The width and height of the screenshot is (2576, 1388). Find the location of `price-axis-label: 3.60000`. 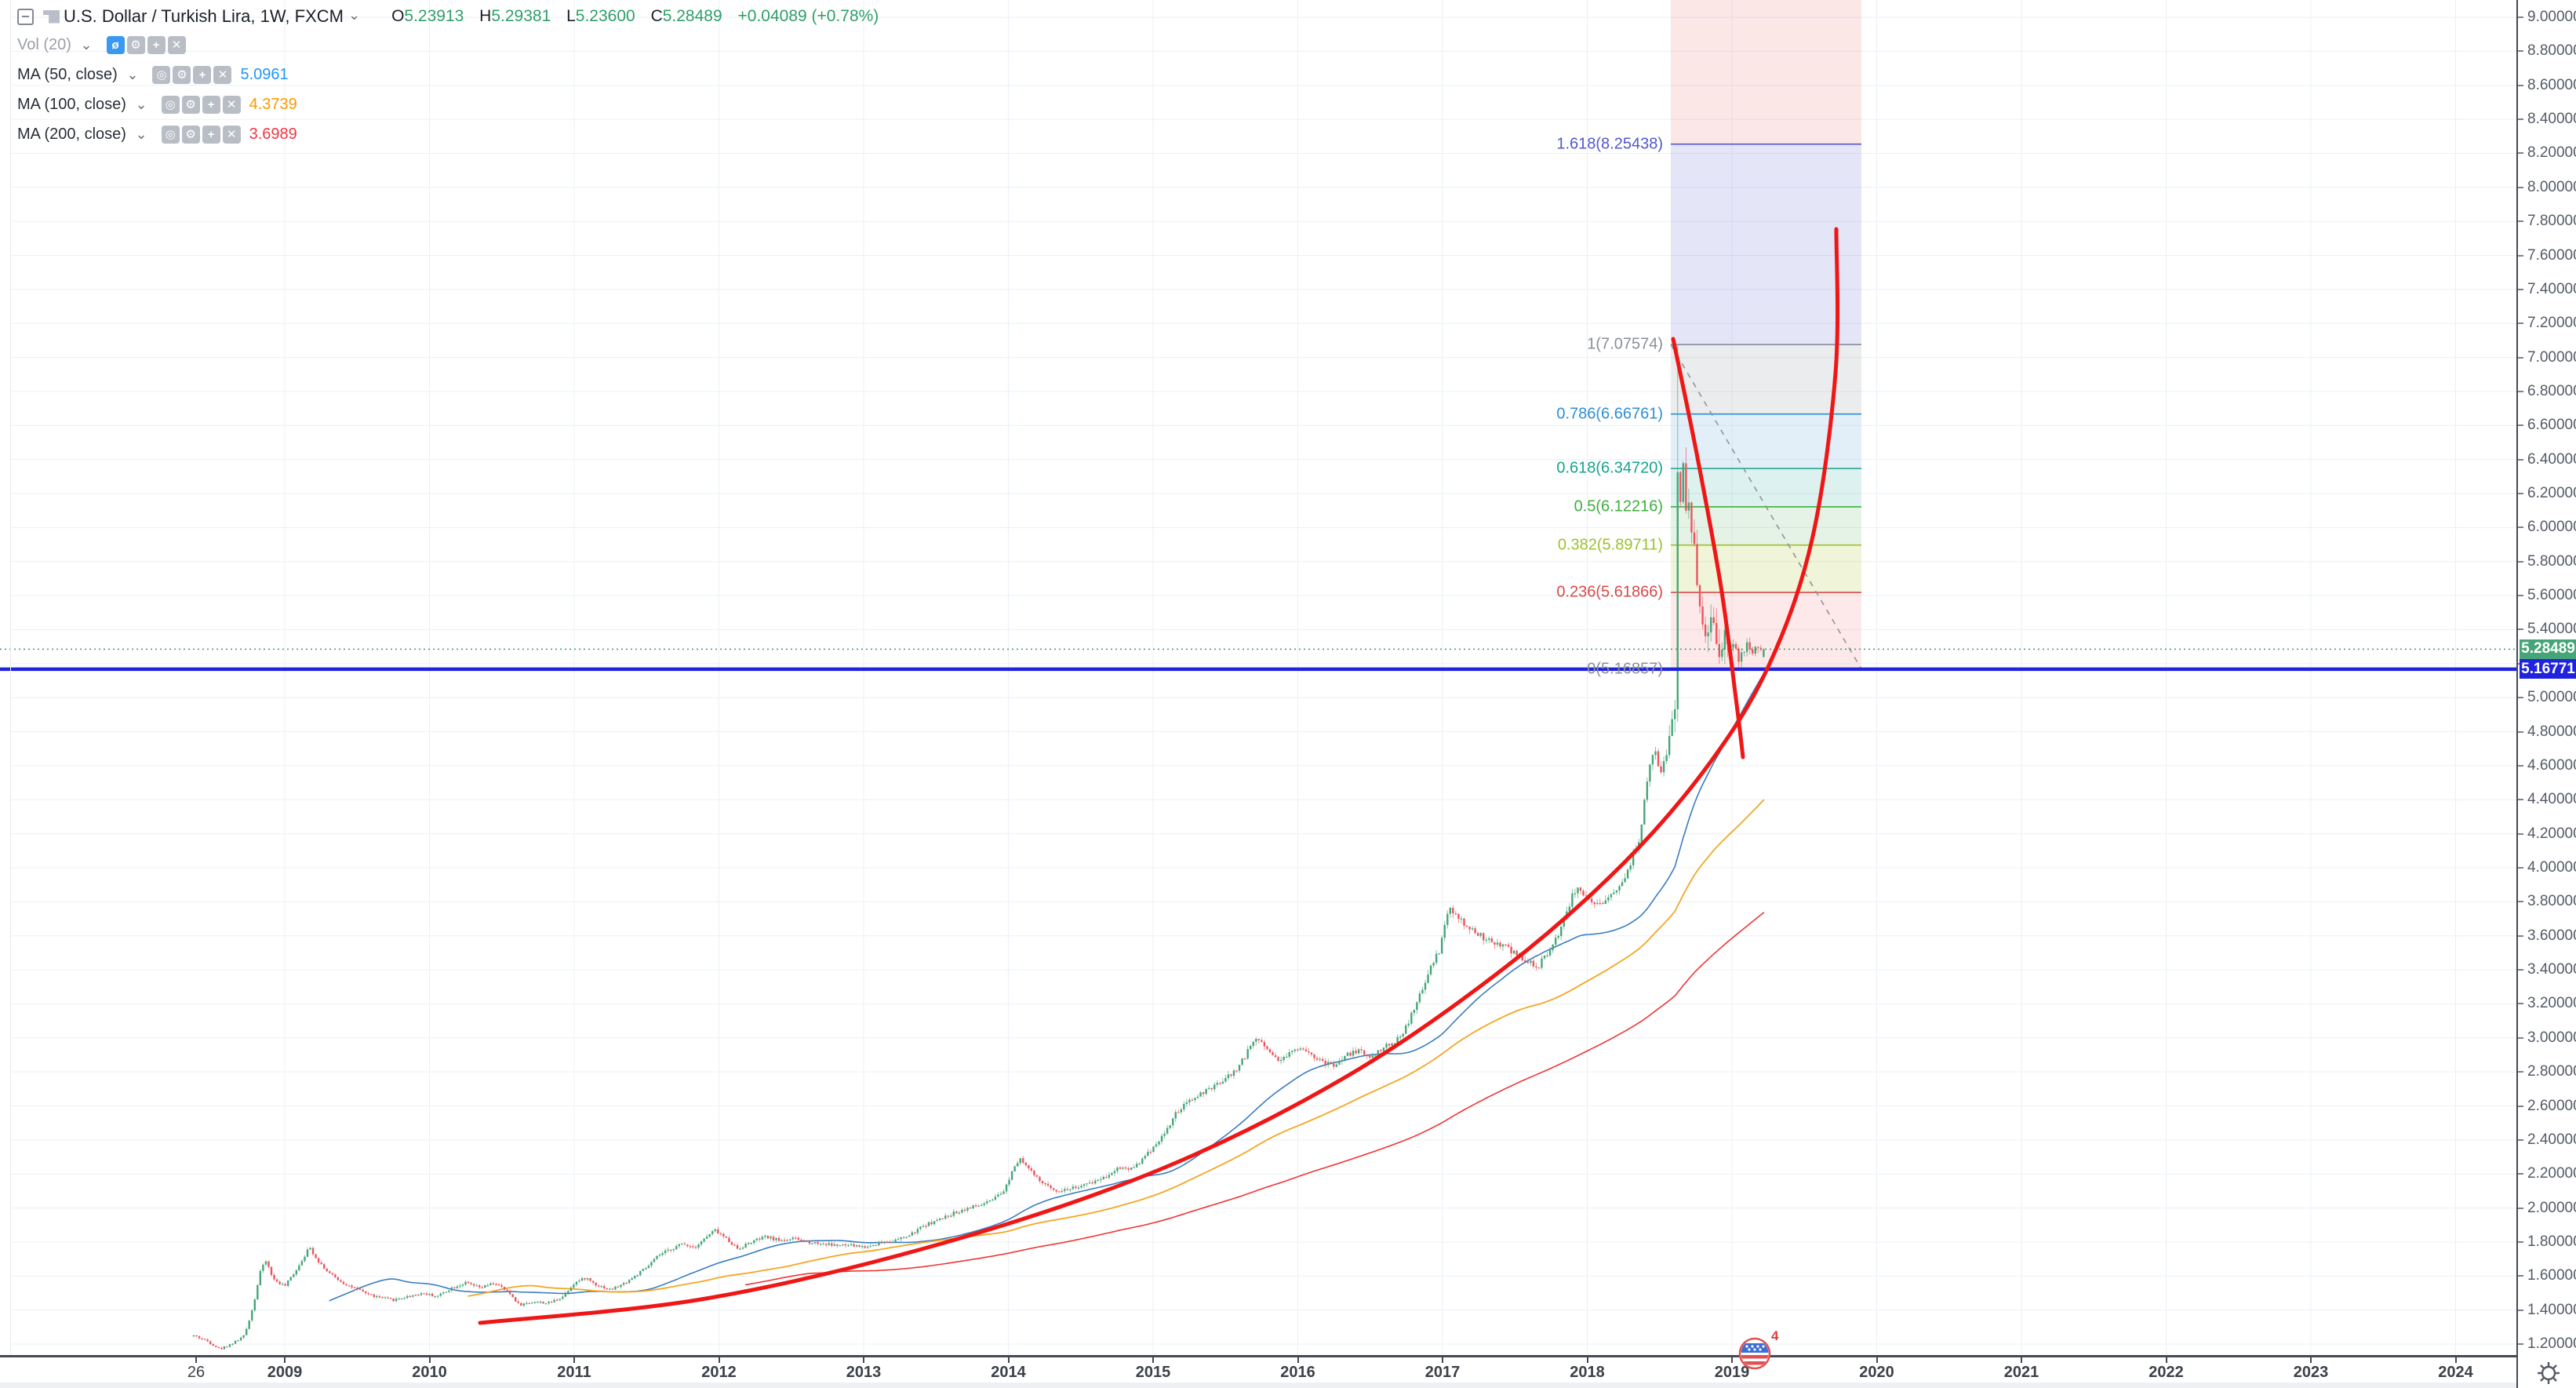

price-axis-label: 3.60000 is located at coordinates (2551, 935).